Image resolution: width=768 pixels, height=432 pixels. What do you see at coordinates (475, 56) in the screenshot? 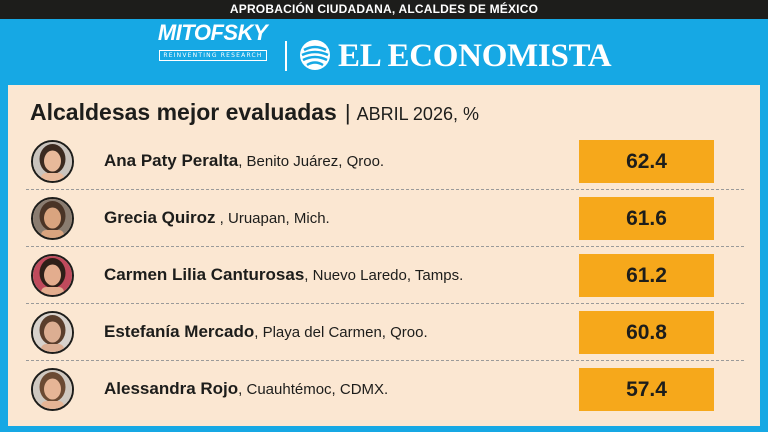
I see `el-economista-wordmark: EL ECONOMISTA` at bounding box center [475, 56].